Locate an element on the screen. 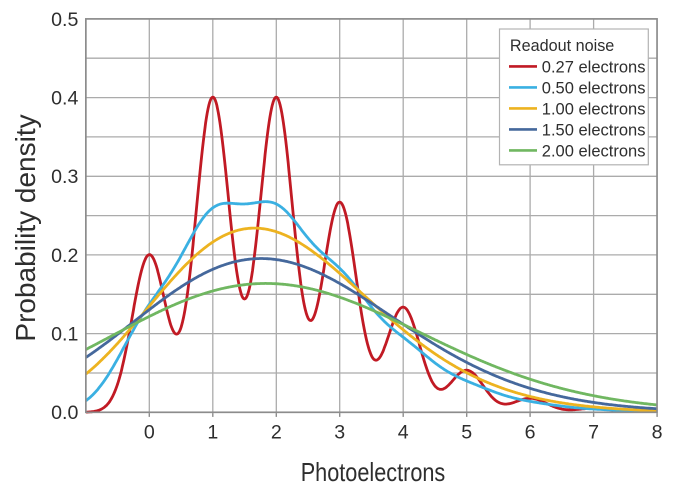  svg-text: 0.5 is located at coordinates (64, 20).